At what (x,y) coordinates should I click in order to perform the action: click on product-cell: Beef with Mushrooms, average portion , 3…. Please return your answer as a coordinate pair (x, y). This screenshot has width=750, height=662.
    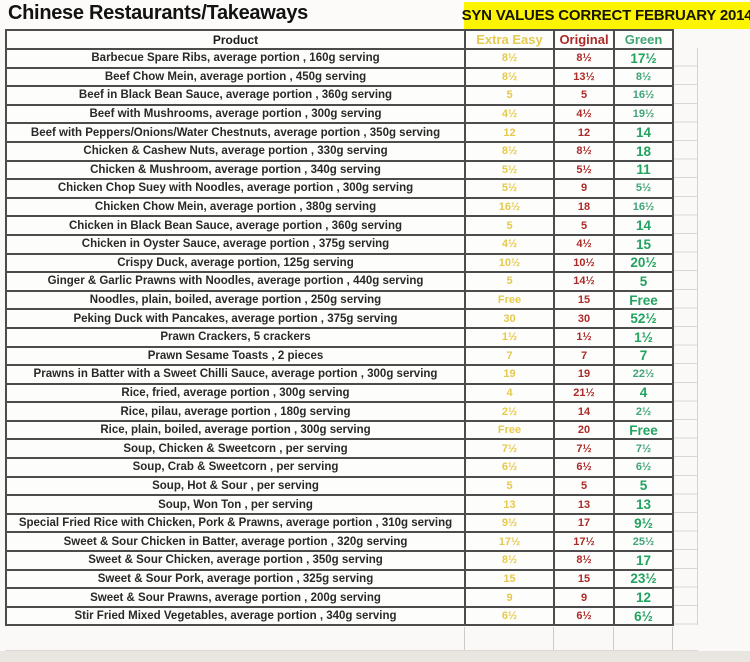
    Looking at the image, I should click on (235, 114).